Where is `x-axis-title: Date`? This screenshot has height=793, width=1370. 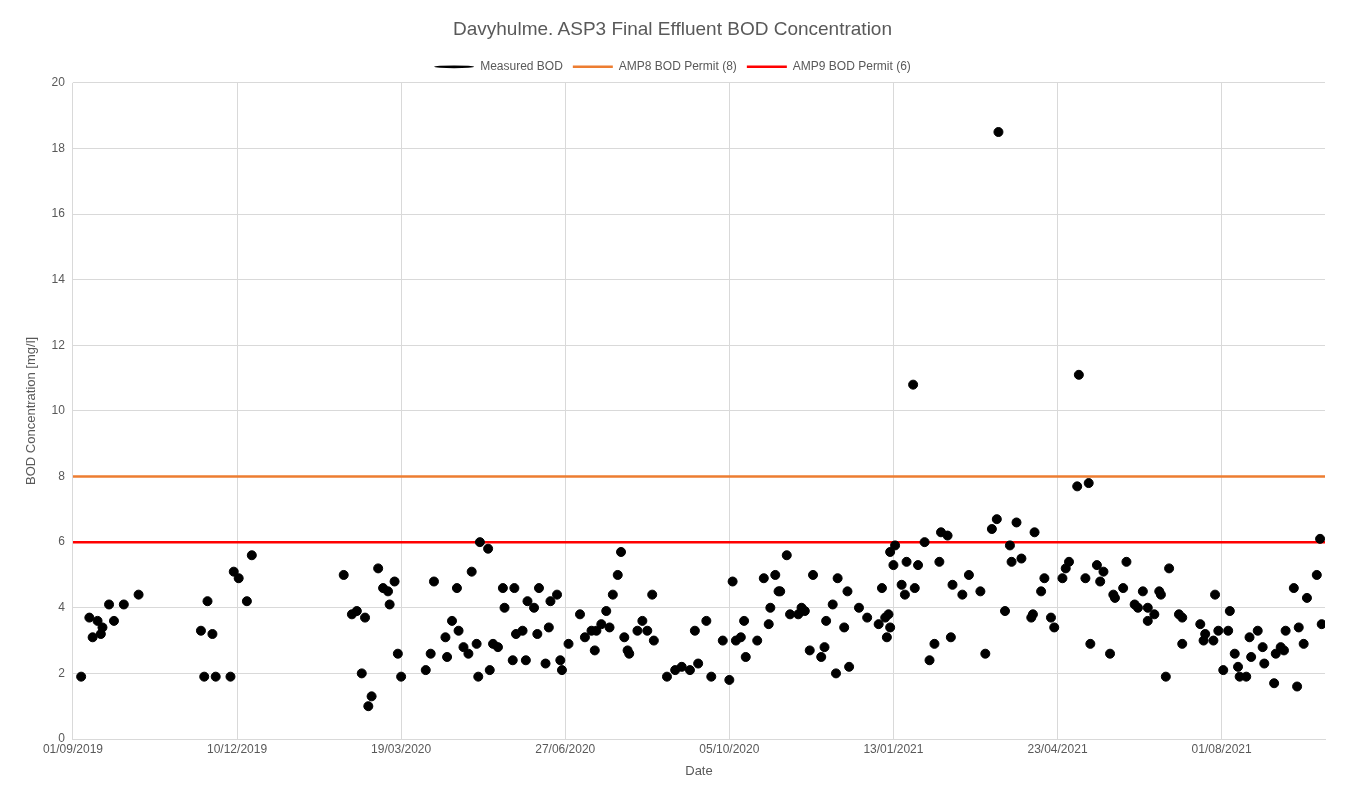
x-axis-title: Date is located at coordinates (699, 770).